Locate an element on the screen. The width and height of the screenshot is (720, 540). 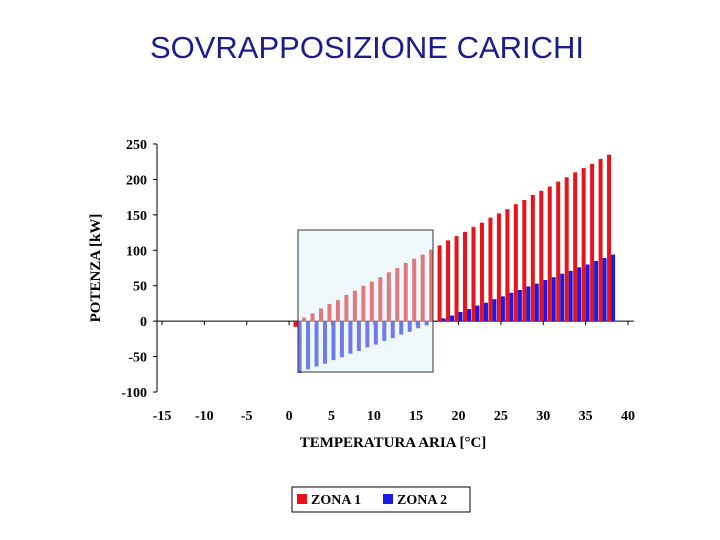
x-tick-label: 25 is located at coordinates (501, 416).